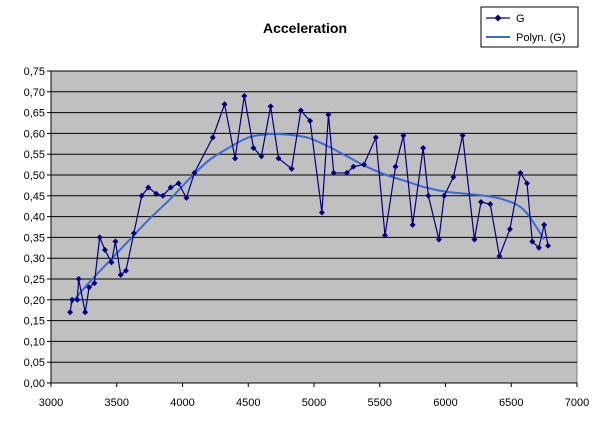 The height and width of the screenshot is (424, 610). I want to click on legend-box, so click(529, 27).